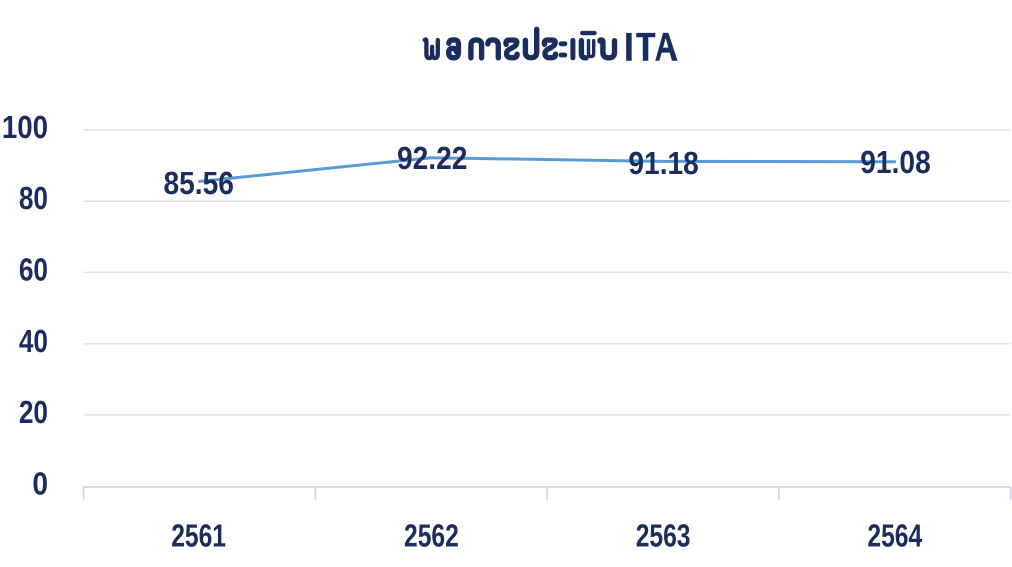 The width and height of the screenshot is (1012, 567). What do you see at coordinates (663, 163) in the screenshot?
I see `svg-text: 91.18` at bounding box center [663, 163].